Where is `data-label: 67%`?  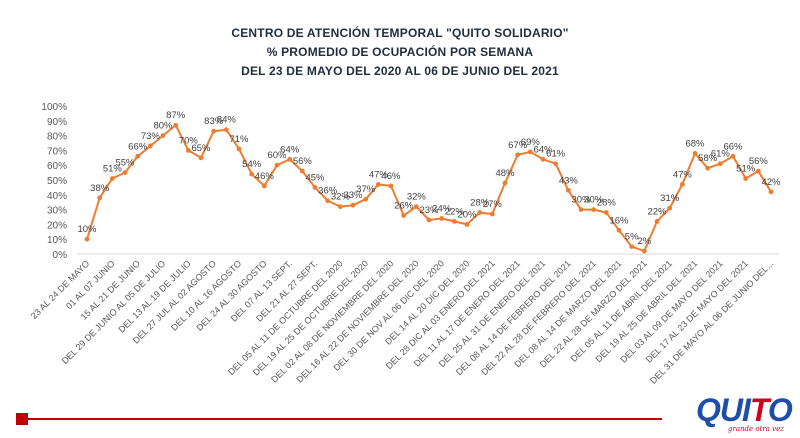
data-label: 67% is located at coordinates (518, 145).